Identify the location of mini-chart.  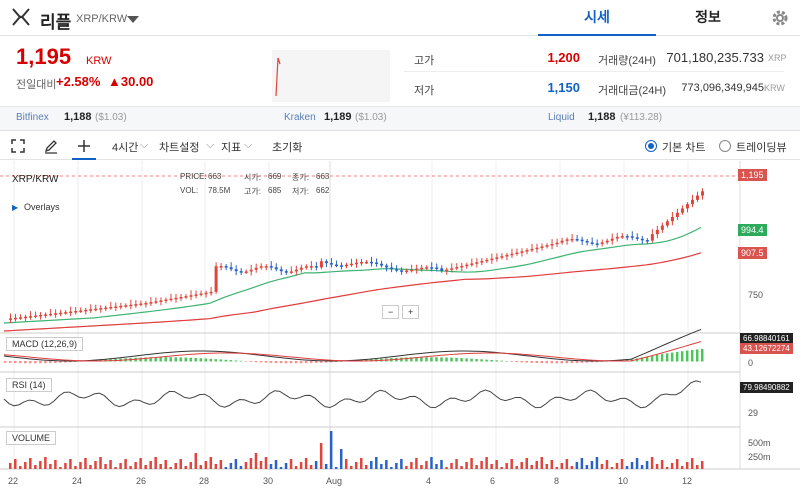
(331, 76).